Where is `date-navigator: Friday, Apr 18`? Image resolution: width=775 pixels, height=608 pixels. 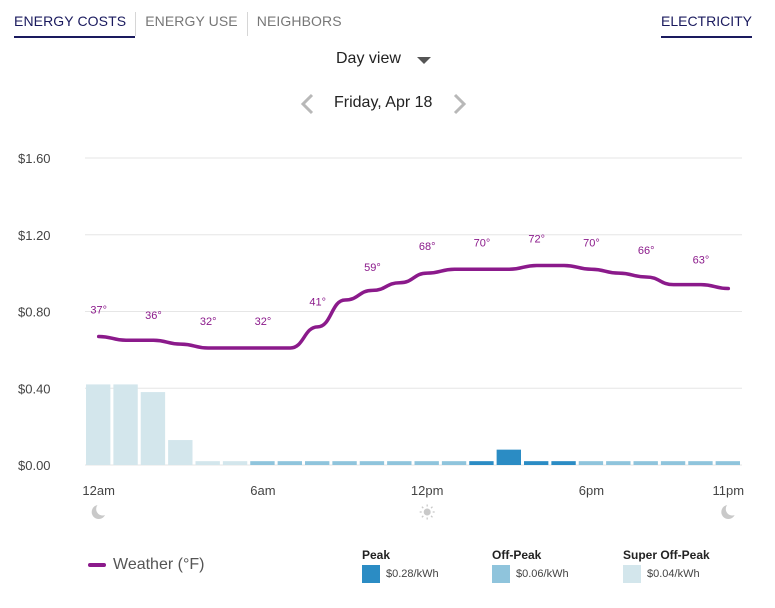
date-navigator: Friday, Apr 18 is located at coordinates (387, 104).